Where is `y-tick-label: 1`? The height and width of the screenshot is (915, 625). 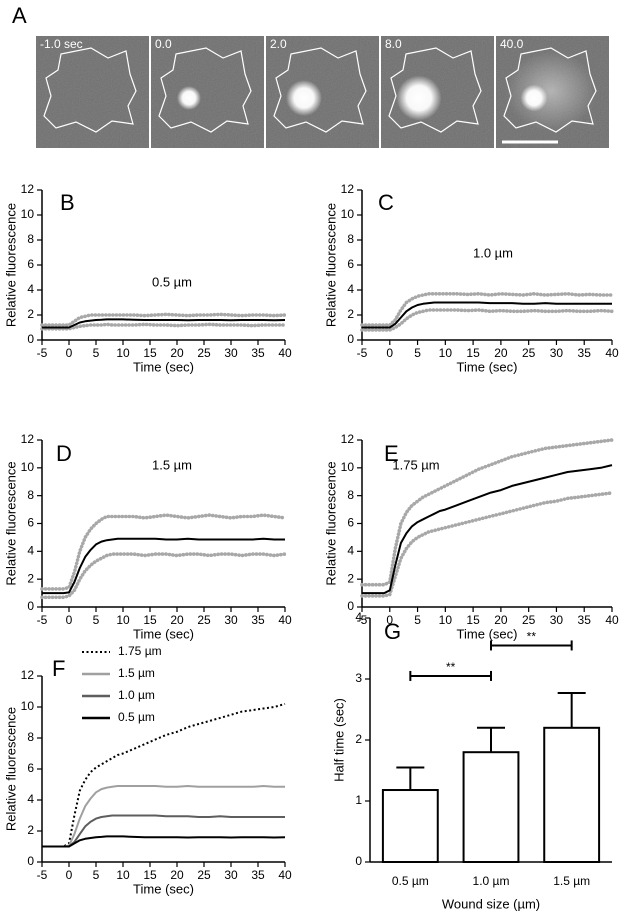
y-tick-label: 1 is located at coordinates (358, 800).